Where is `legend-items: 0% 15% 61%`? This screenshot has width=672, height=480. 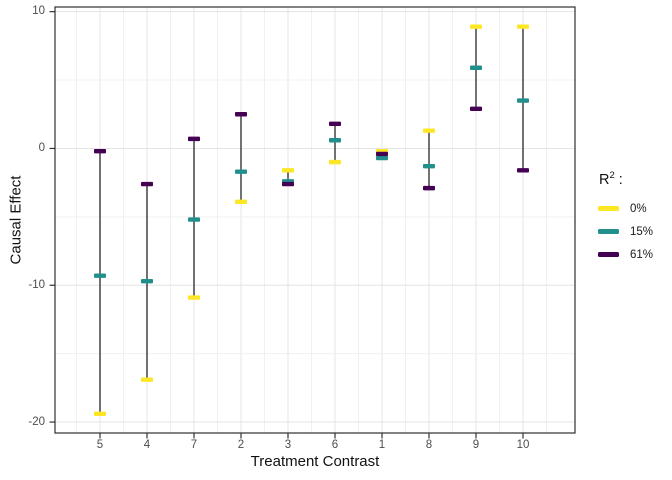 legend-items: 0% 15% 61% is located at coordinates (625, 232).